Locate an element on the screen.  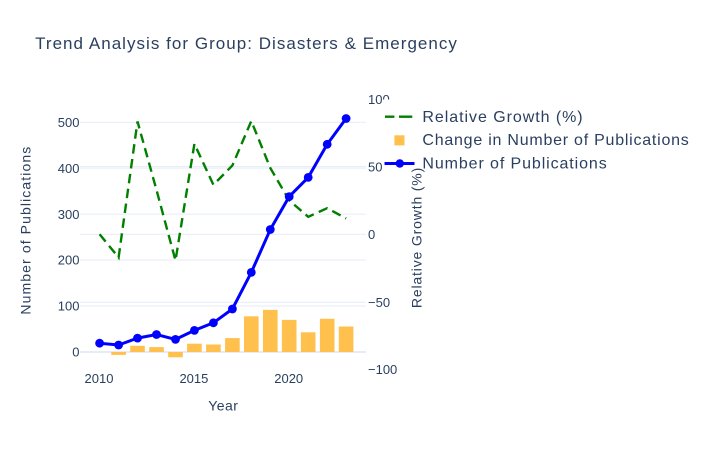
svg-text: 200 is located at coordinates (69, 260).